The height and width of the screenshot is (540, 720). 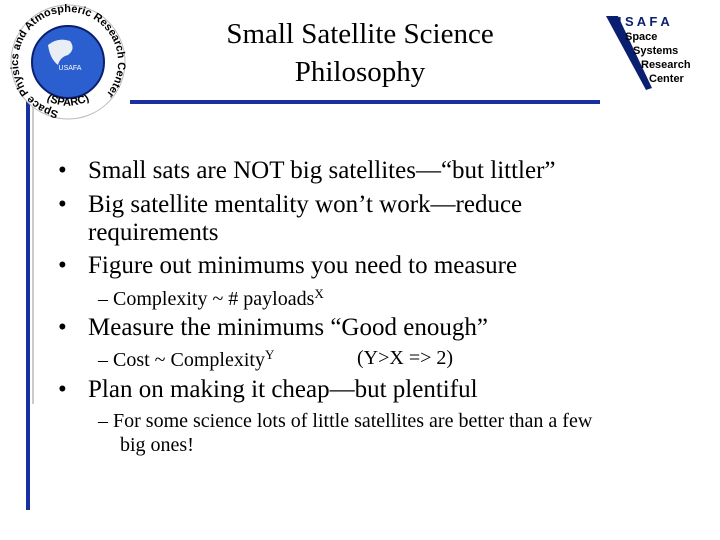 What do you see at coordinates (269, 354) in the screenshot?
I see `superscript: Y` at bounding box center [269, 354].